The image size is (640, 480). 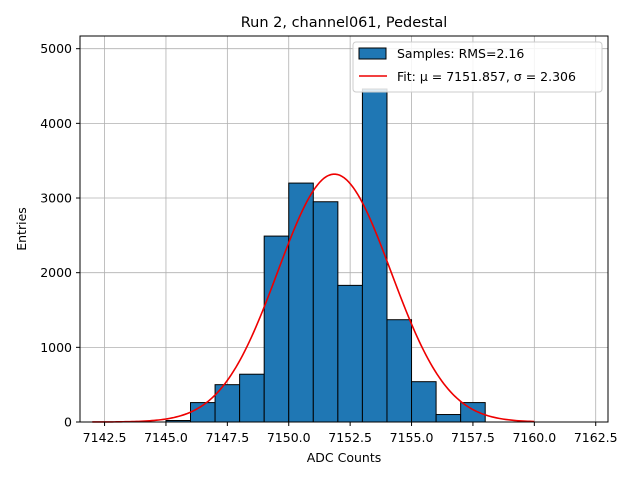 I want to click on y-tick-label: 5000, so click(x=56, y=48).